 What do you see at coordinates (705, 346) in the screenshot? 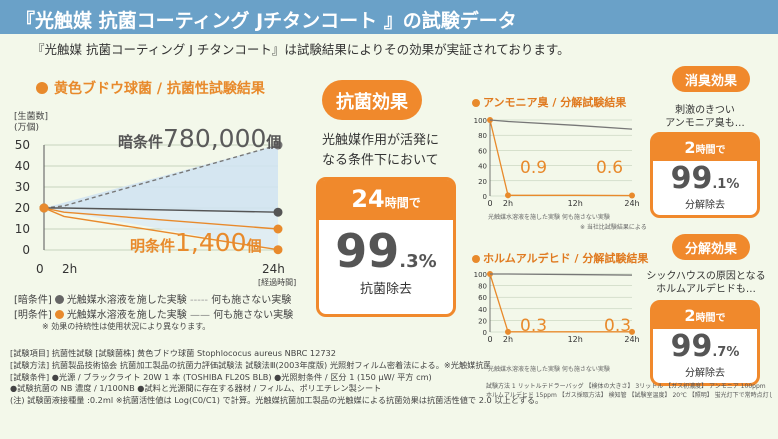
I see `decomp-percent: 99.7%` at bounding box center [705, 346].